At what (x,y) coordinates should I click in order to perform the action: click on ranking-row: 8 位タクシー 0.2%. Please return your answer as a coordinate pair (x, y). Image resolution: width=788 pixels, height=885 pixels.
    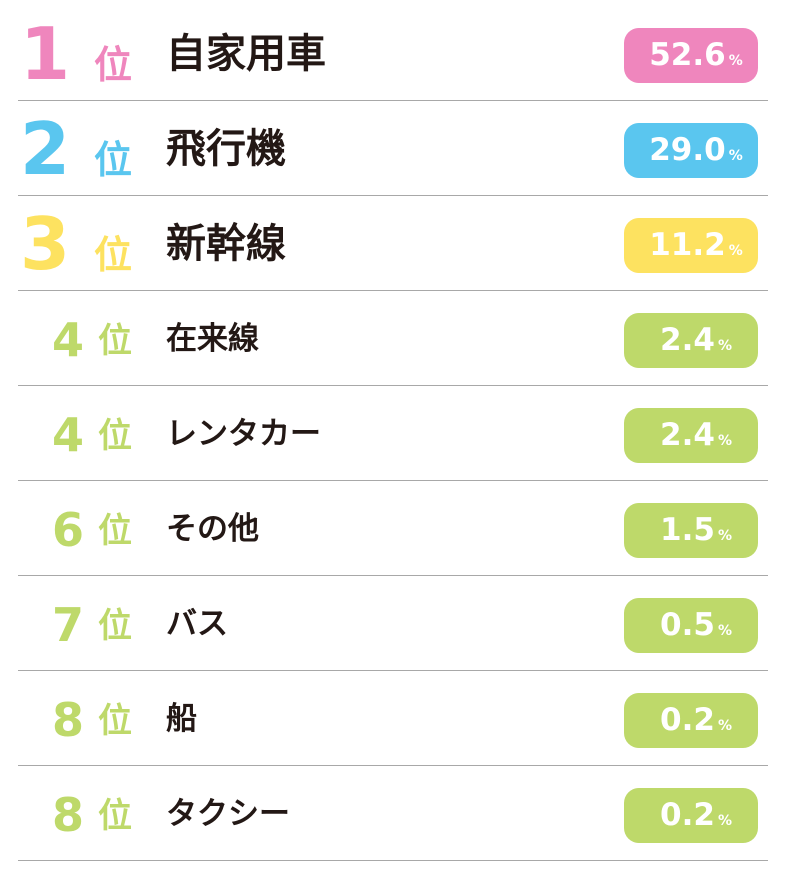
    Looking at the image, I should click on (393, 813).